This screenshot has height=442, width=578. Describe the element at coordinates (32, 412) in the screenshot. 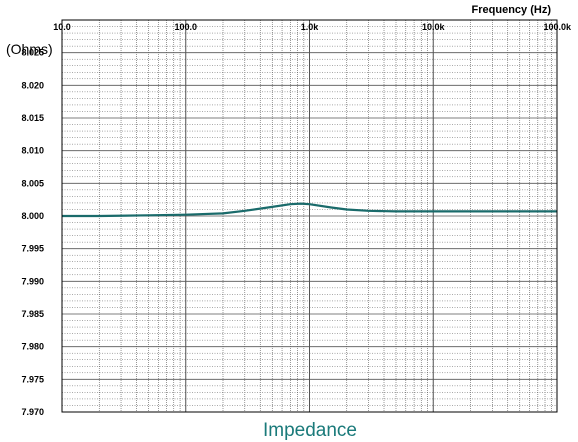

I see `y-tick-label: 7.970` at that location.